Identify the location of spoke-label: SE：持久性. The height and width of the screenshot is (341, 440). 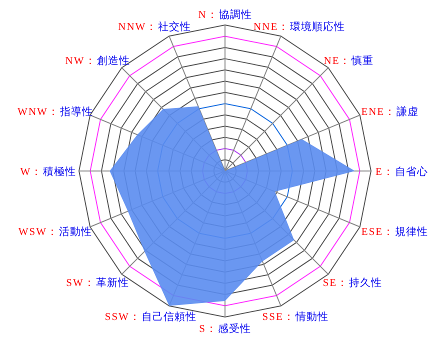
(352, 283).